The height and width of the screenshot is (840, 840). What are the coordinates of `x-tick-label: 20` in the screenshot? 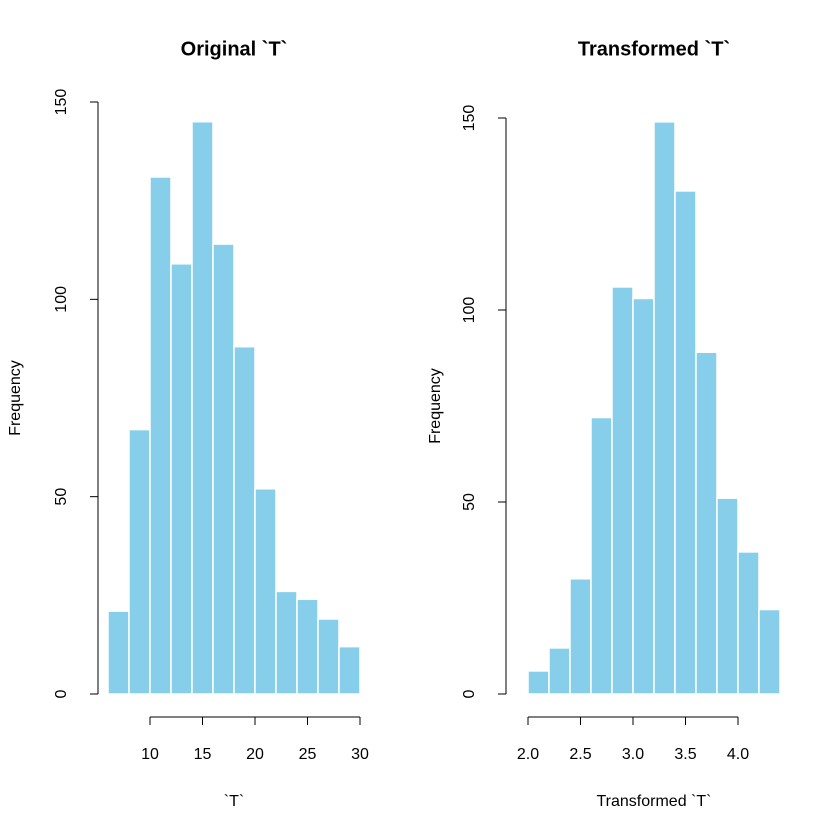 It's located at (255, 754).